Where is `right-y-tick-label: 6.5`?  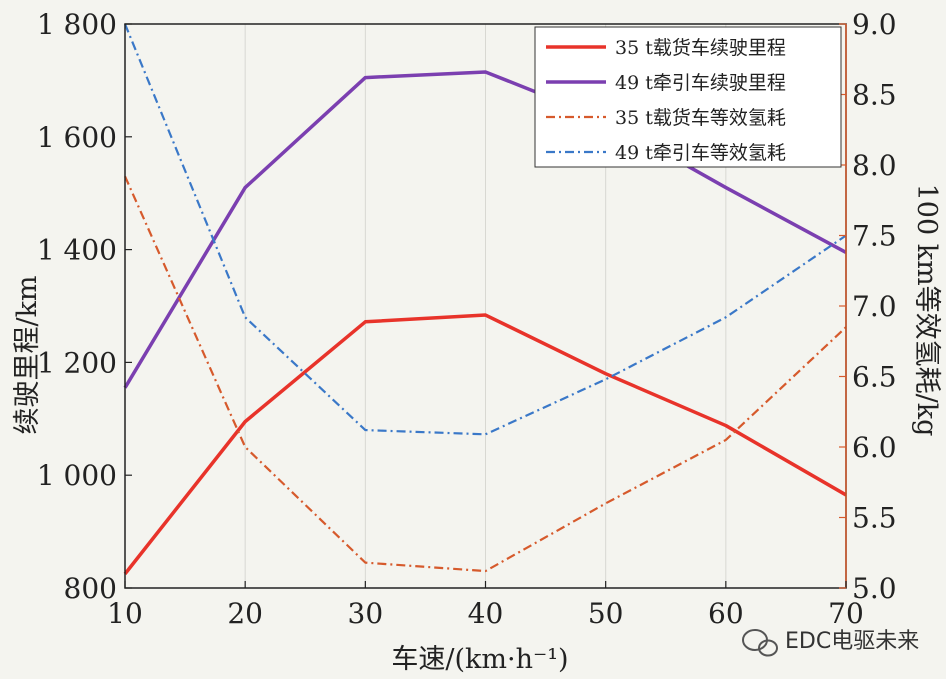 right-y-tick-label: 6.5 is located at coordinates (874, 377).